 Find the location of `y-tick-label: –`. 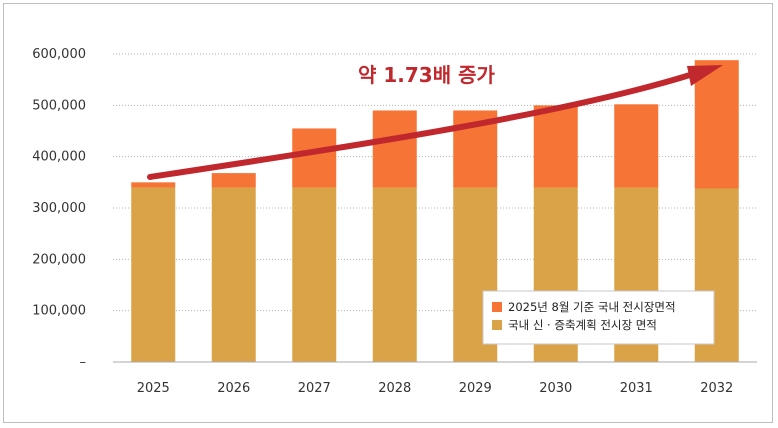

y-tick-label: – is located at coordinates (83, 362).